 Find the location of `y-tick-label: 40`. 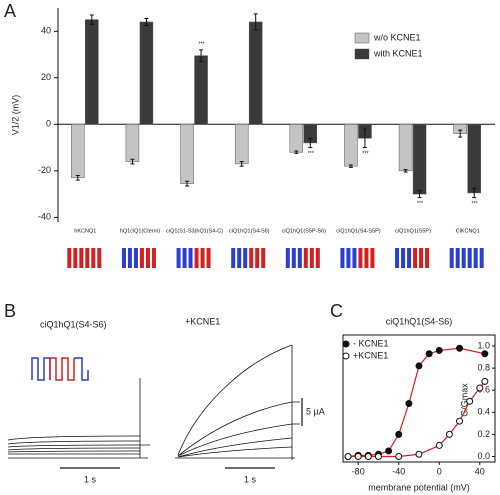

y-tick-label: 40 is located at coordinates (46, 31).